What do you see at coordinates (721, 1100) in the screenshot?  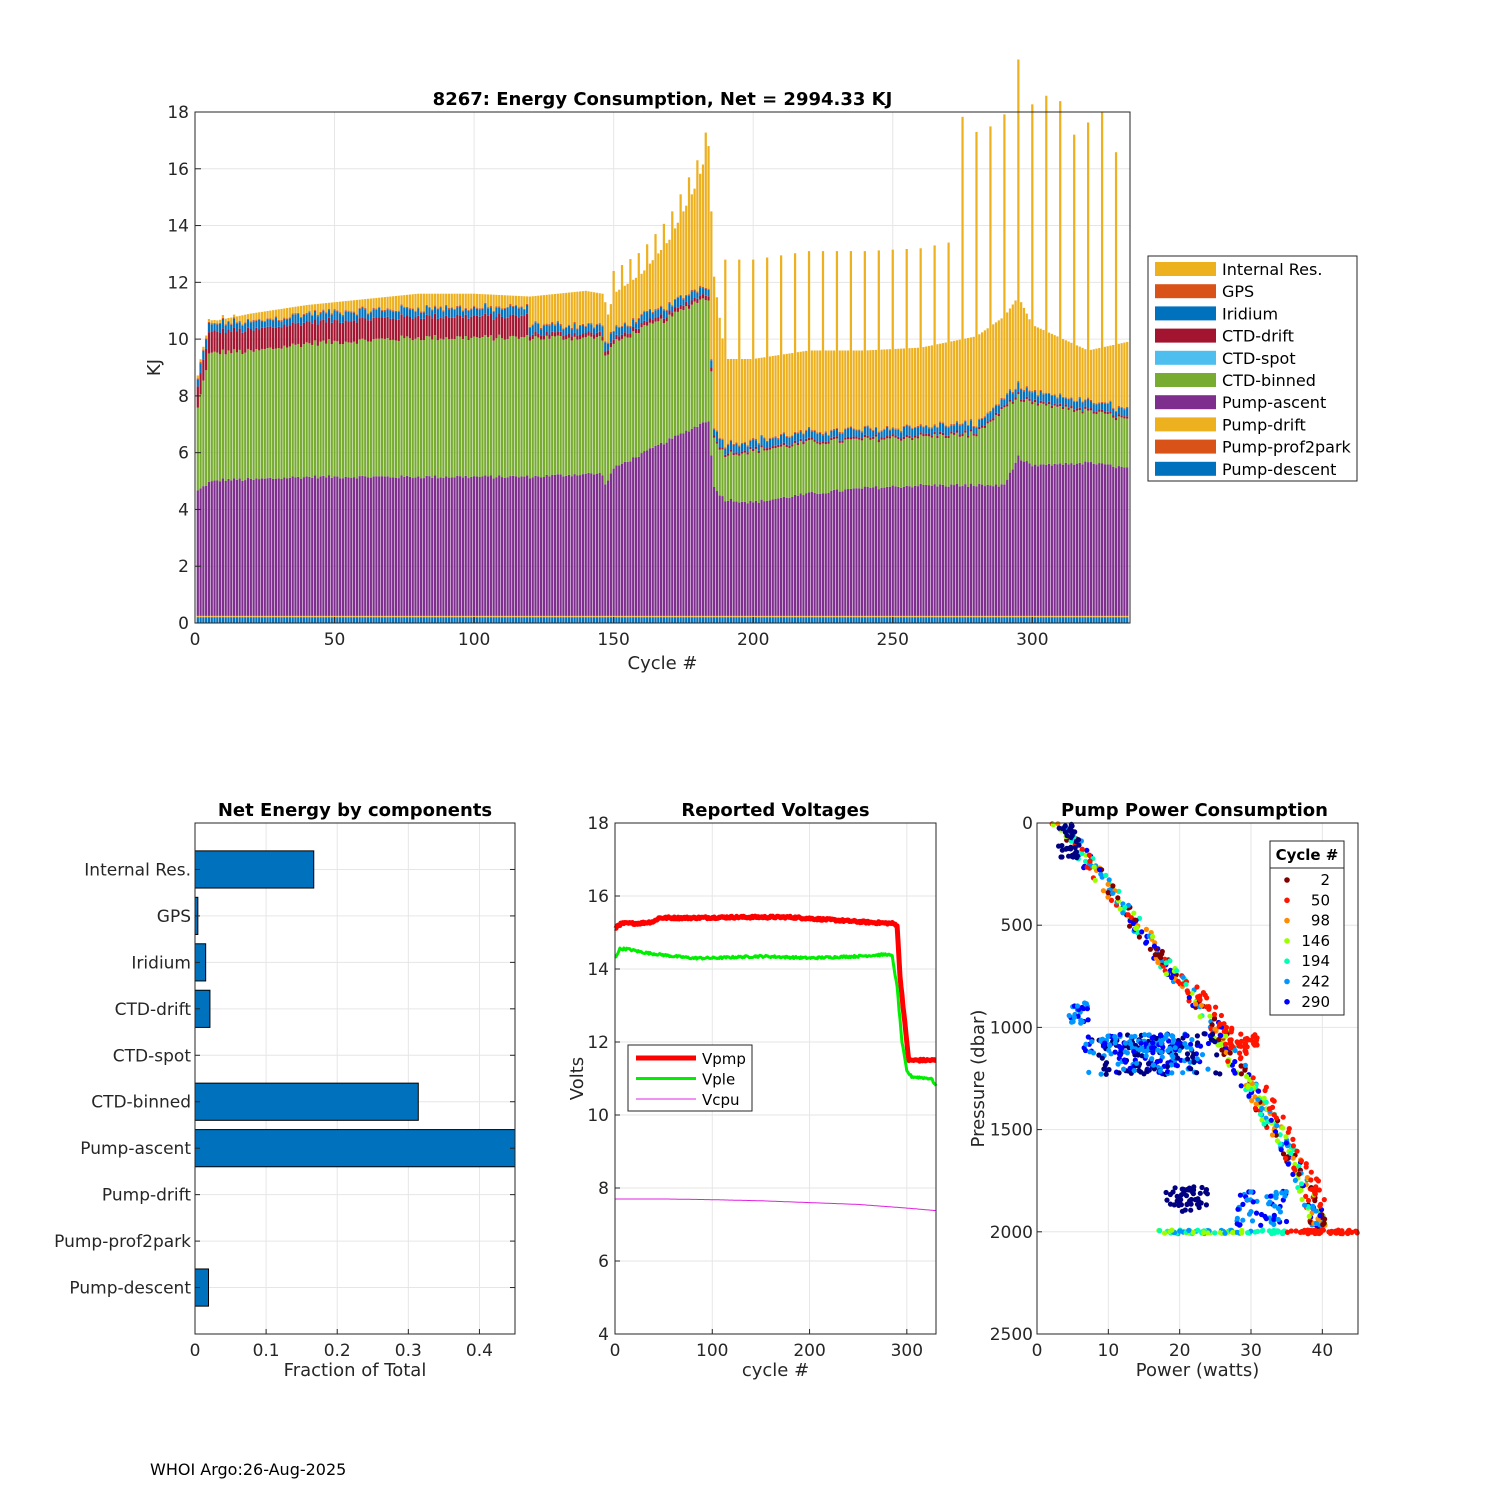 I see `voltages-legend-label: Vcpu` at bounding box center [721, 1100].